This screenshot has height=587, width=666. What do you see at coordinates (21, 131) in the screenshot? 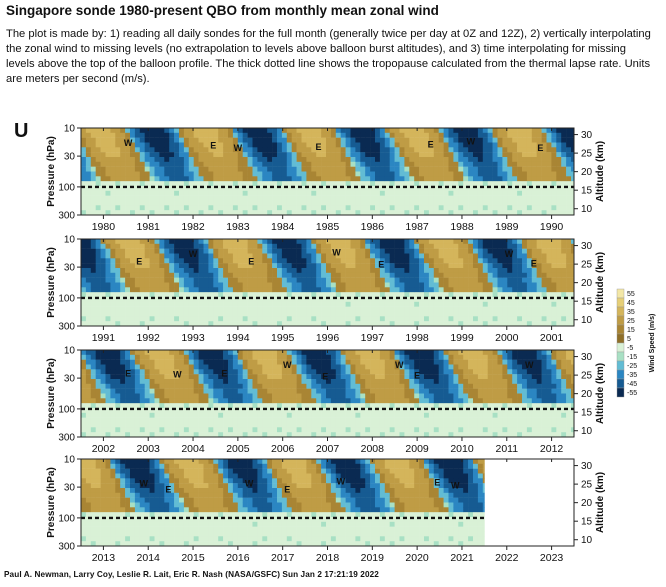
I see `variable-label: U` at bounding box center [21, 131].